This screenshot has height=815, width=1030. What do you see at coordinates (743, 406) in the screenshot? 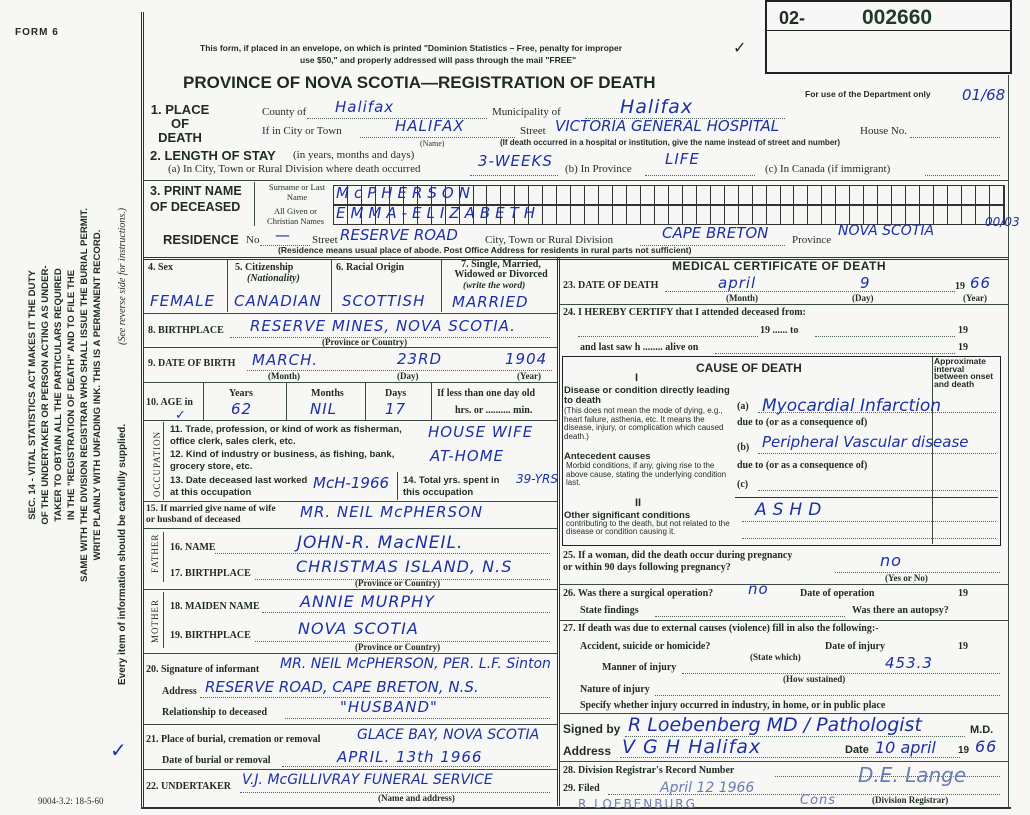
I see `cause-a-label: (a)` at bounding box center [743, 406].